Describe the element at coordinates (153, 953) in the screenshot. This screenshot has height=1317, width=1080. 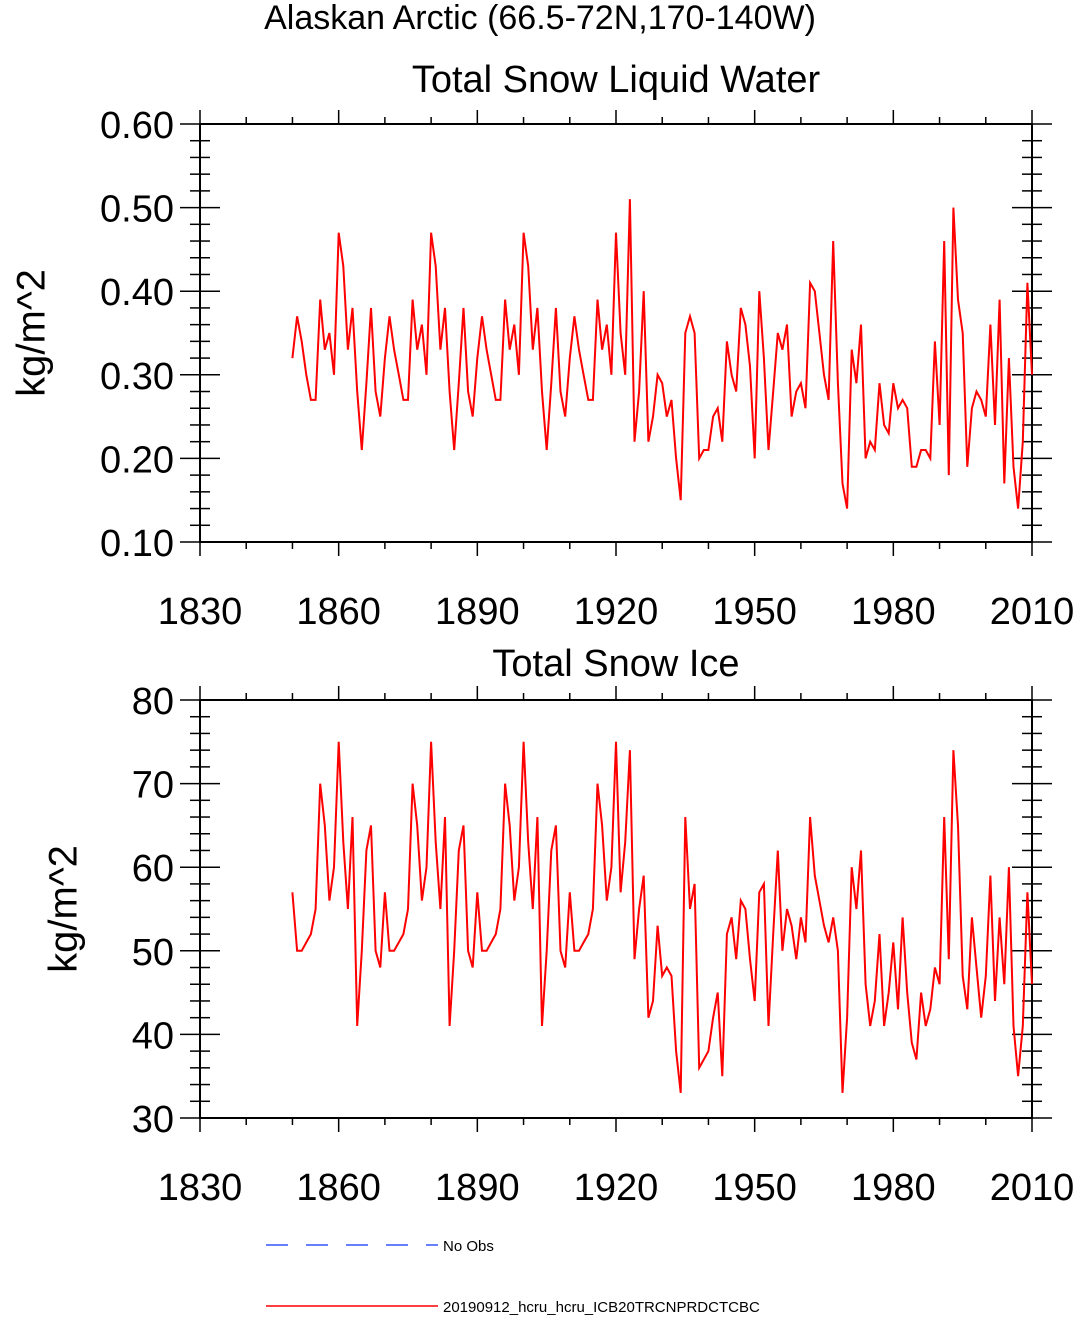
I see `y-tick-label: 50` at that location.